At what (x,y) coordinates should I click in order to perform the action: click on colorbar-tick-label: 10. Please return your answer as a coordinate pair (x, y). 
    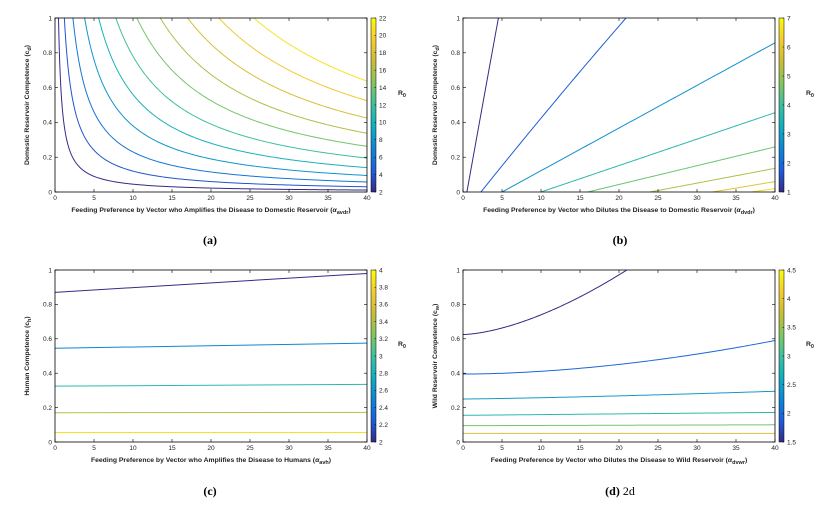
    Looking at the image, I should click on (383, 123).